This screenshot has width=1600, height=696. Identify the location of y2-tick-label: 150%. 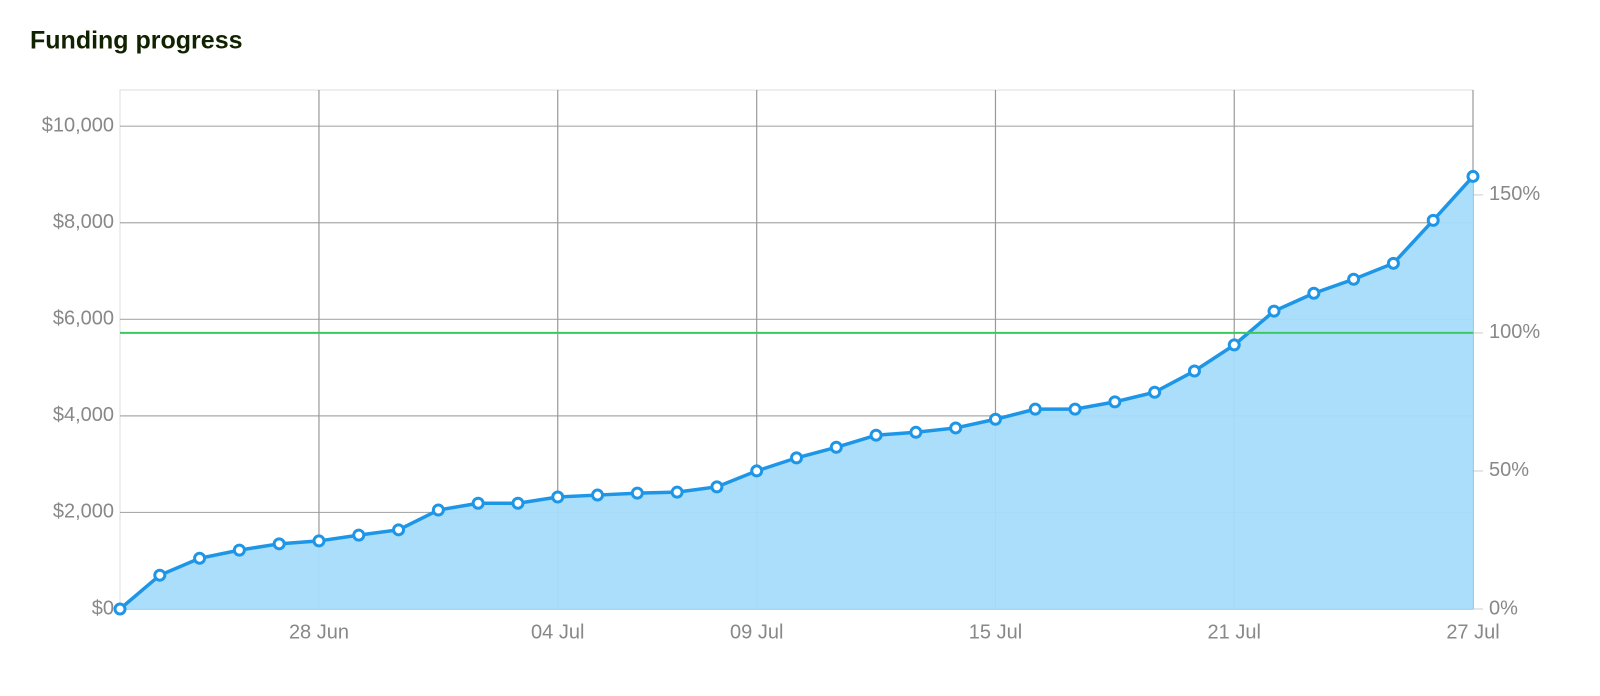
(1514, 194).